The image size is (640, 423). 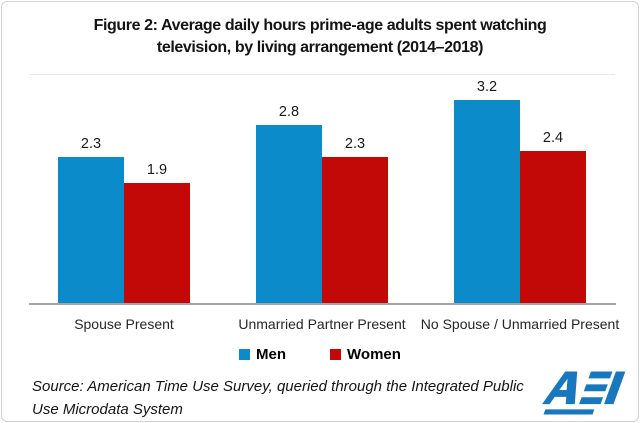 I want to click on data-label-men-3: 3.2, so click(x=487, y=87).